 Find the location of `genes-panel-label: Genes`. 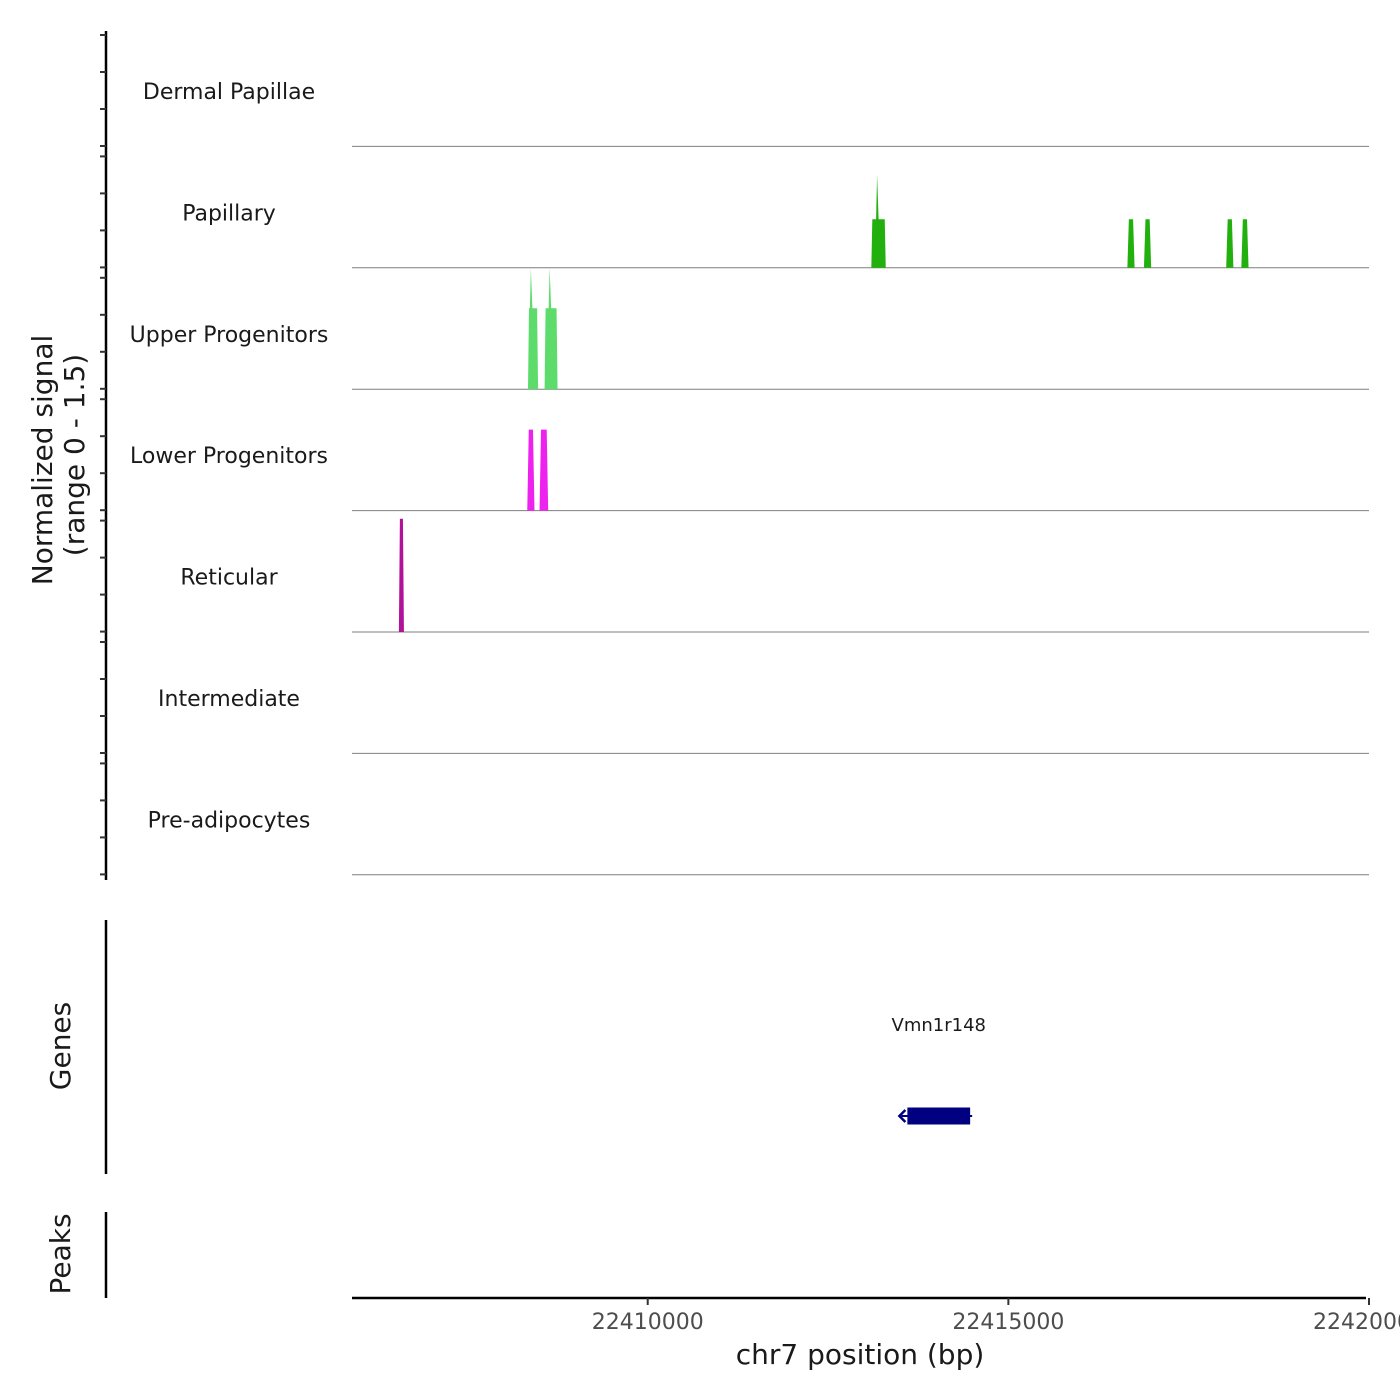

genes-panel-label: Genes is located at coordinates (60, 1046).